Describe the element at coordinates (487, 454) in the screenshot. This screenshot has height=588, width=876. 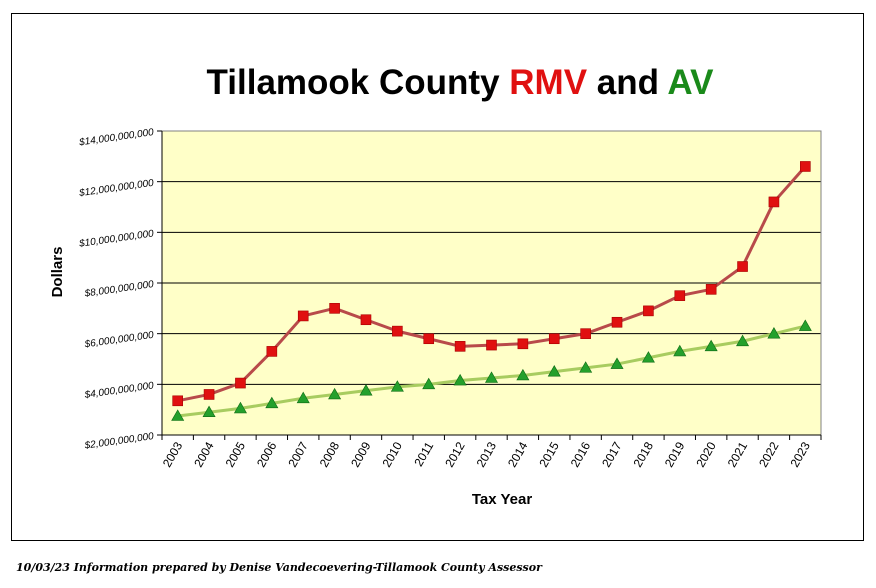
I see `x-tick-label: 2013` at that location.